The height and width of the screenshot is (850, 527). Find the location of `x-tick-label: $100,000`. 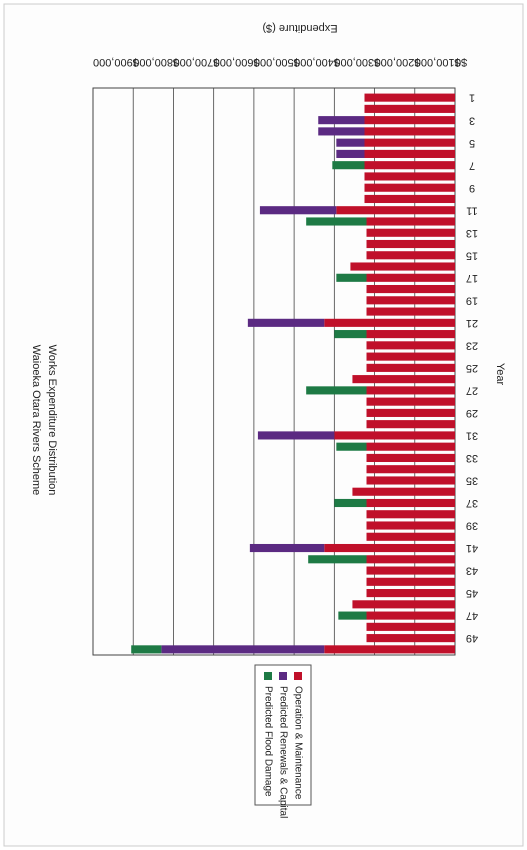

x-tick-label: $100,000 is located at coordinates (438, 62).